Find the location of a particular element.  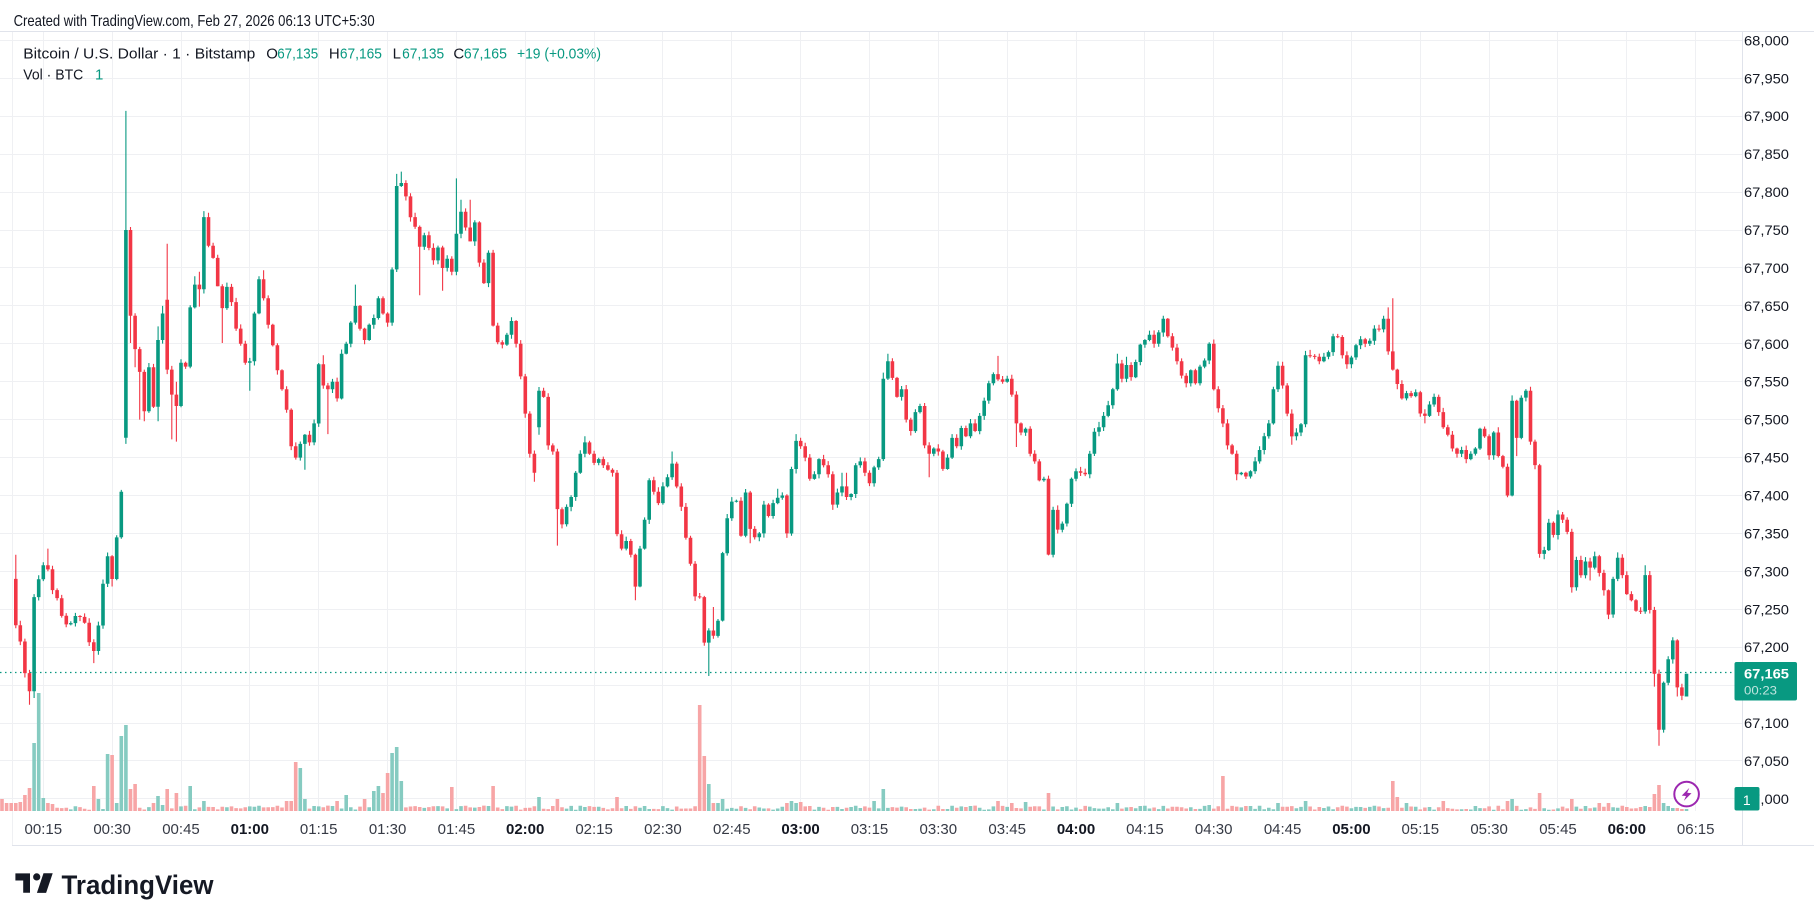

svg-text: 02:45 is located at coordinates (732, 829).